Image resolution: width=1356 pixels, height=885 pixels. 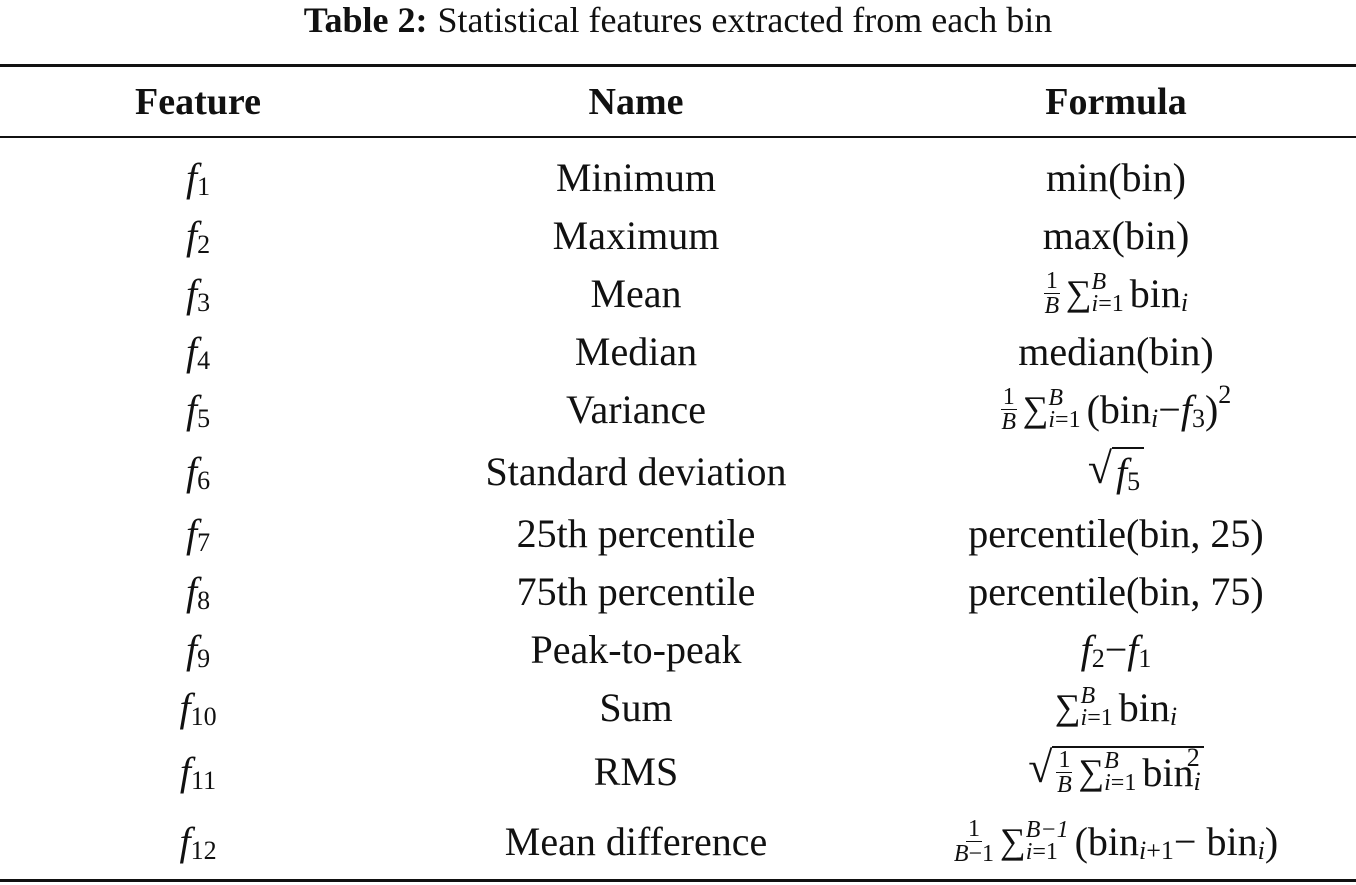 What do you see at coordinates (636, 707) in the screenshot?
I see `name-cell: Sum` at bounding box center [636, 707].